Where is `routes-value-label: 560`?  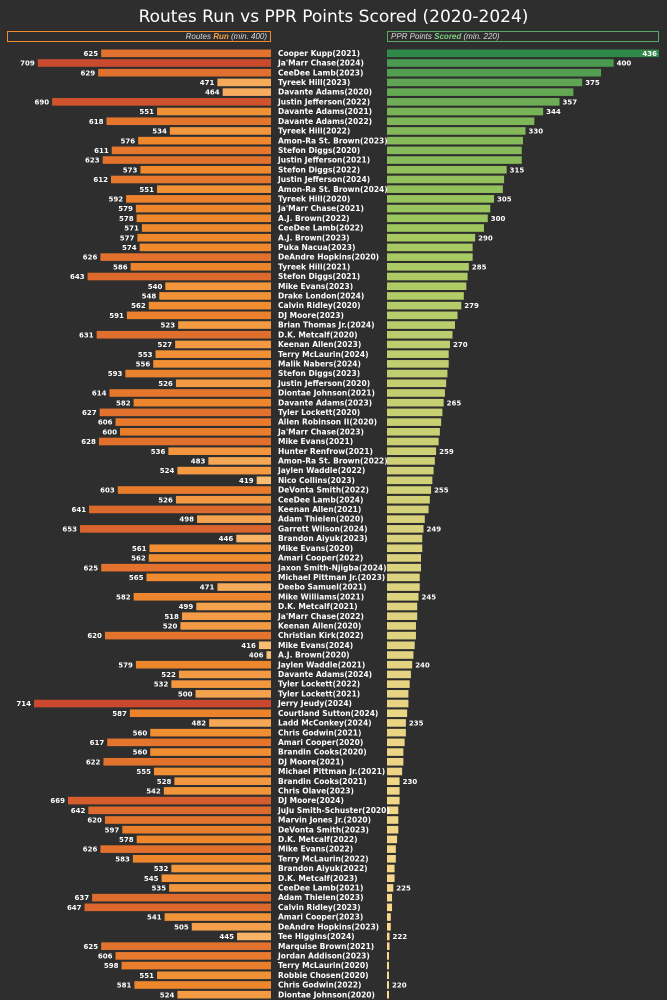 routes-value-label: 560 is located at coordinates (140, 733).